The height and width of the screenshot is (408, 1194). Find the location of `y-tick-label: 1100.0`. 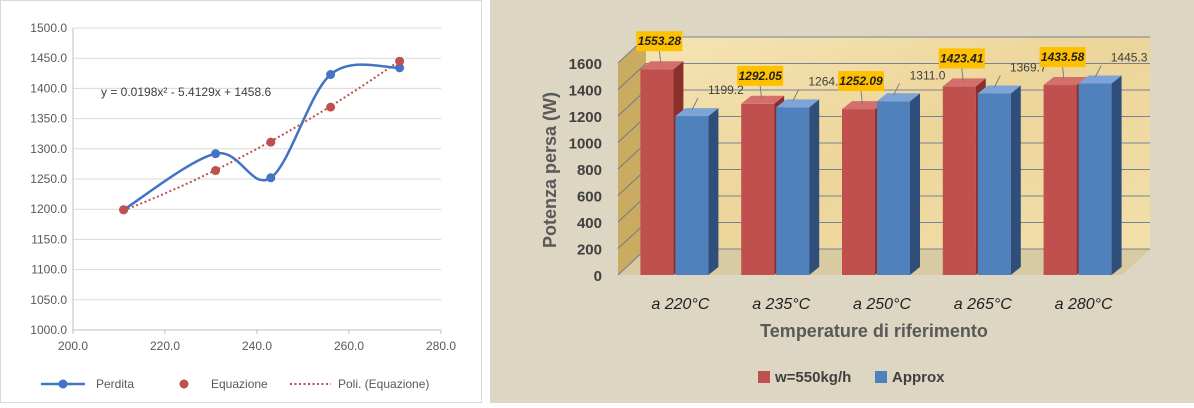

y-tick-label: 1100.0 is located at coordinates (49, 270).